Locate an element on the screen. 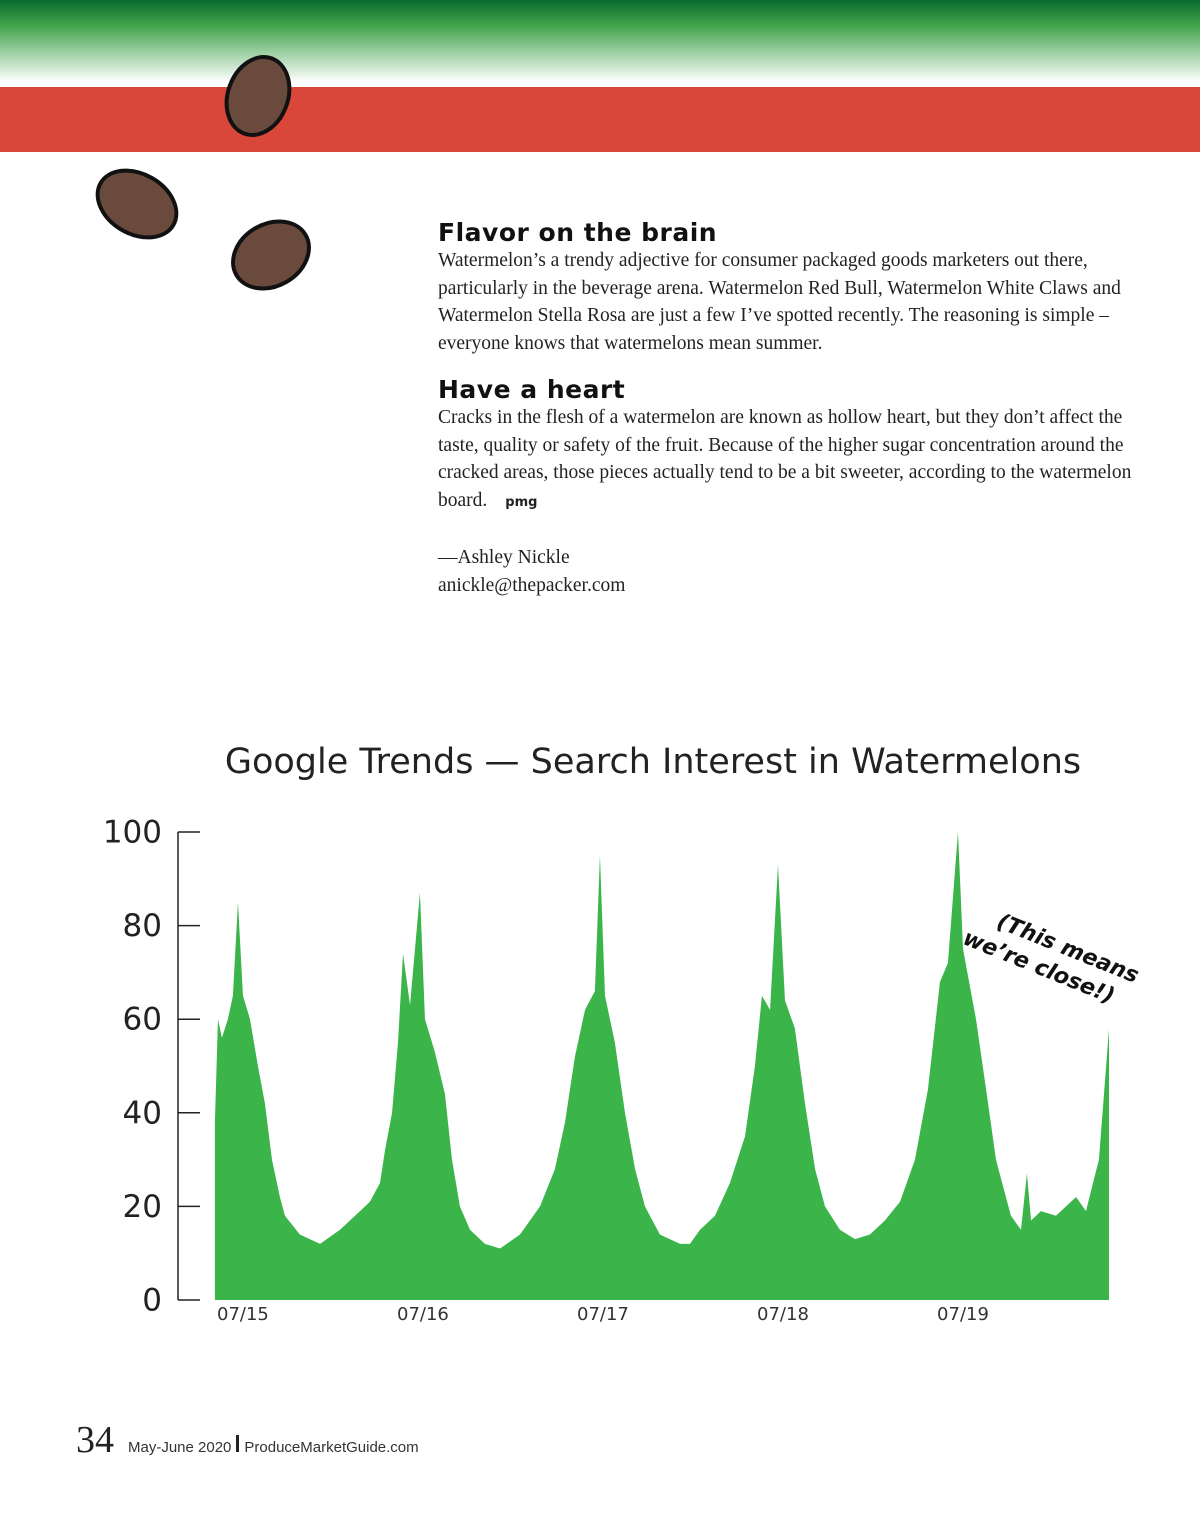  site: ProduceMarketGuide.com is located at coordinates (331, 1447).